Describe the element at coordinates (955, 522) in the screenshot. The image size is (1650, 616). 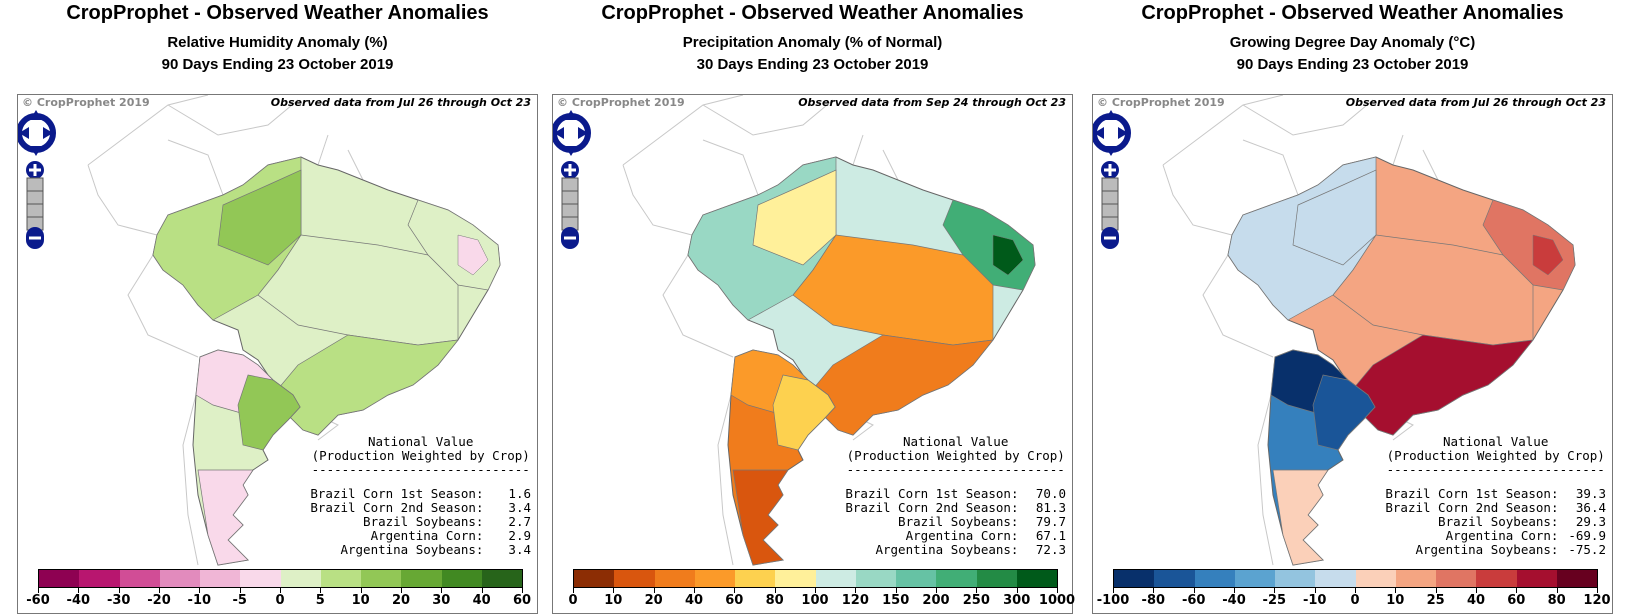
I see `legend-row: Brazil Soybeans: 79.7` at that location.